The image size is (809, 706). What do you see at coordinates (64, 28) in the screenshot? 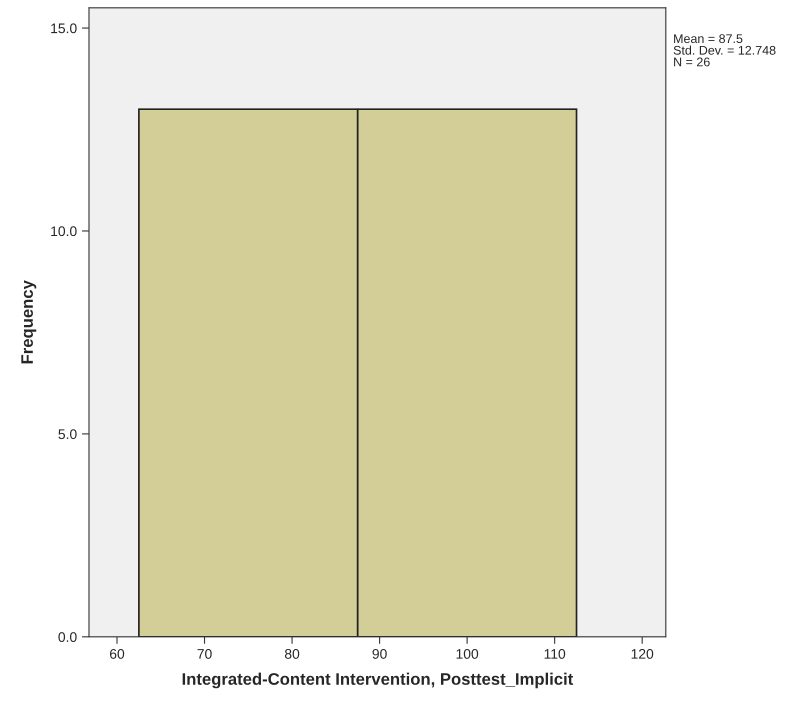
I see `y-tick-label: 15.0` at bounding box center [64, 28].